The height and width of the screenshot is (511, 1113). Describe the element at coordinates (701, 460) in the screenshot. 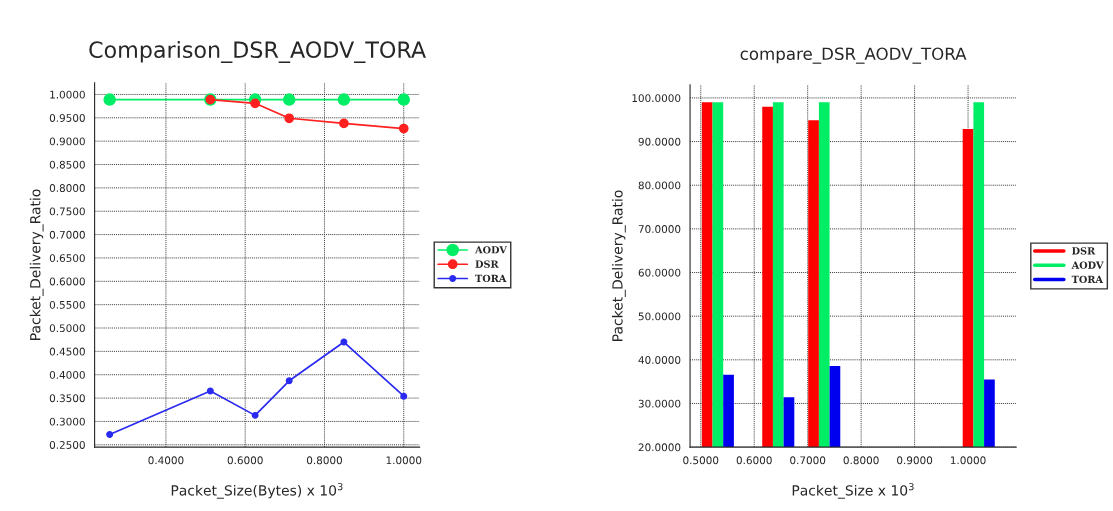

I see `x-tick-label: 0.5000` at that location.